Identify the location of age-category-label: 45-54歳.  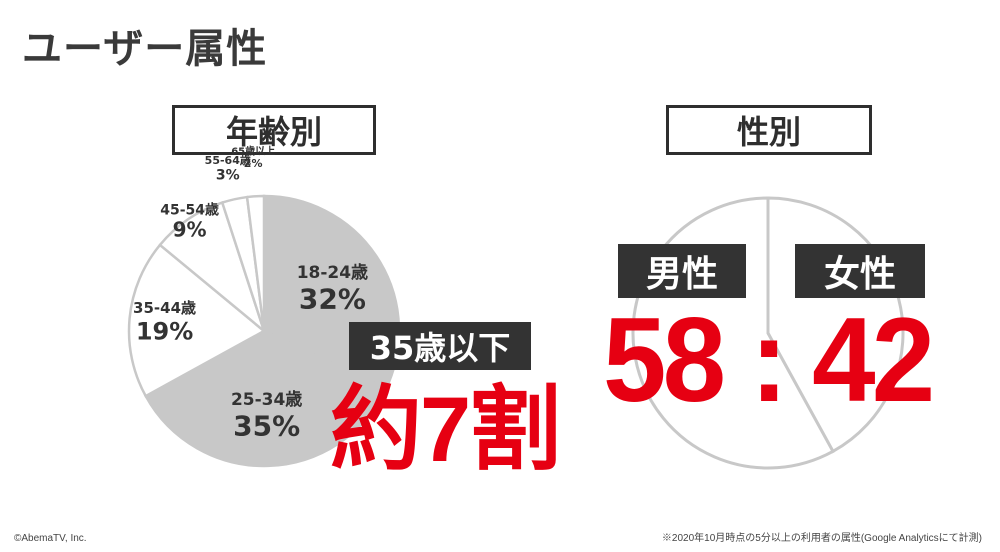
(189, 210).